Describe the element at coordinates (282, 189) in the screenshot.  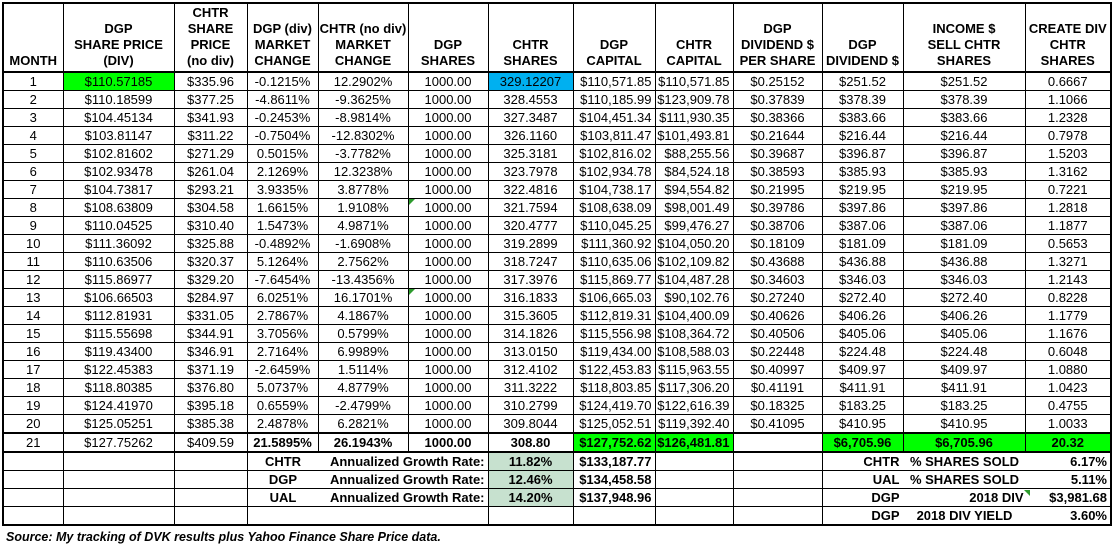
I see `cell-r7-dgp_chg: 3.9335%` at that location.